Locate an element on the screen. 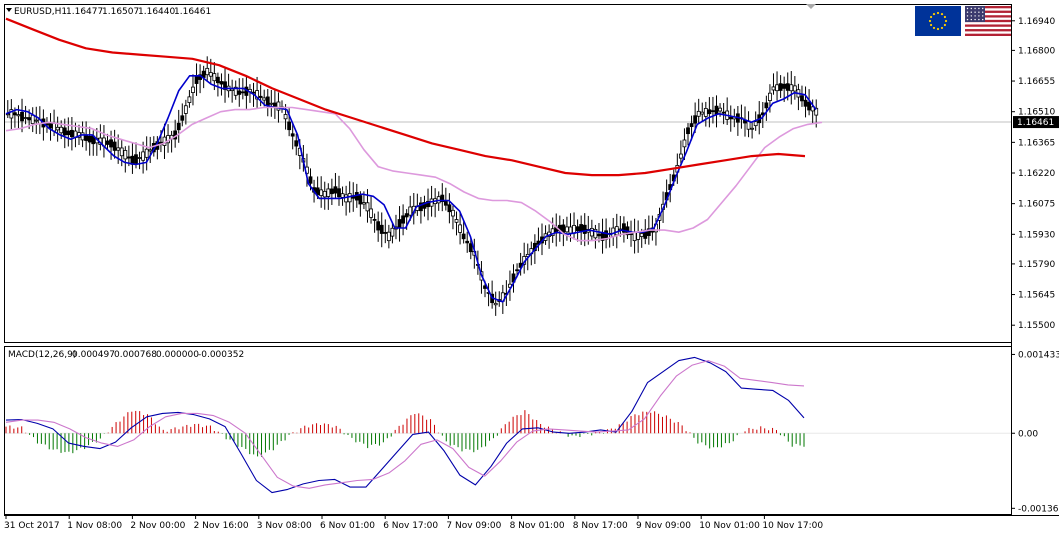  price-tick-label: 1.16220 is located at coordinates (1036, 174).